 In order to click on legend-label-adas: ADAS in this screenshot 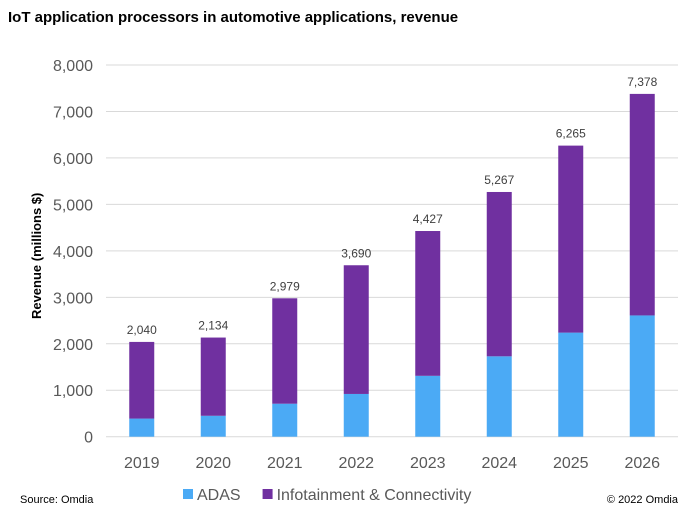, I will do `click(219, 495)`.